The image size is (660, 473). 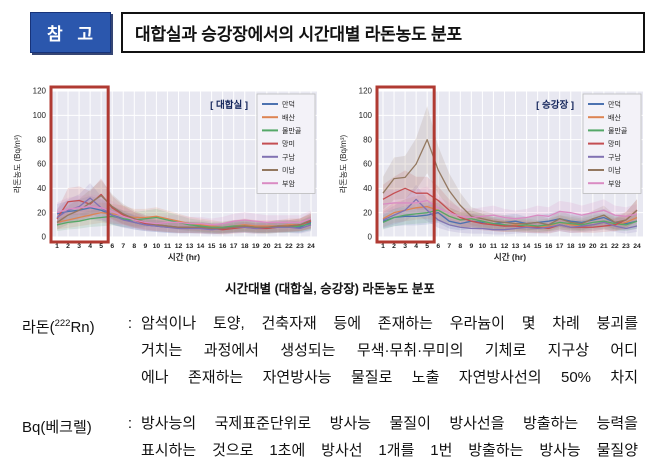 What do you see at coordinates (614, 184) in the screenshot?
I see `legend-label: 부암` at bounding box center [614, 184].